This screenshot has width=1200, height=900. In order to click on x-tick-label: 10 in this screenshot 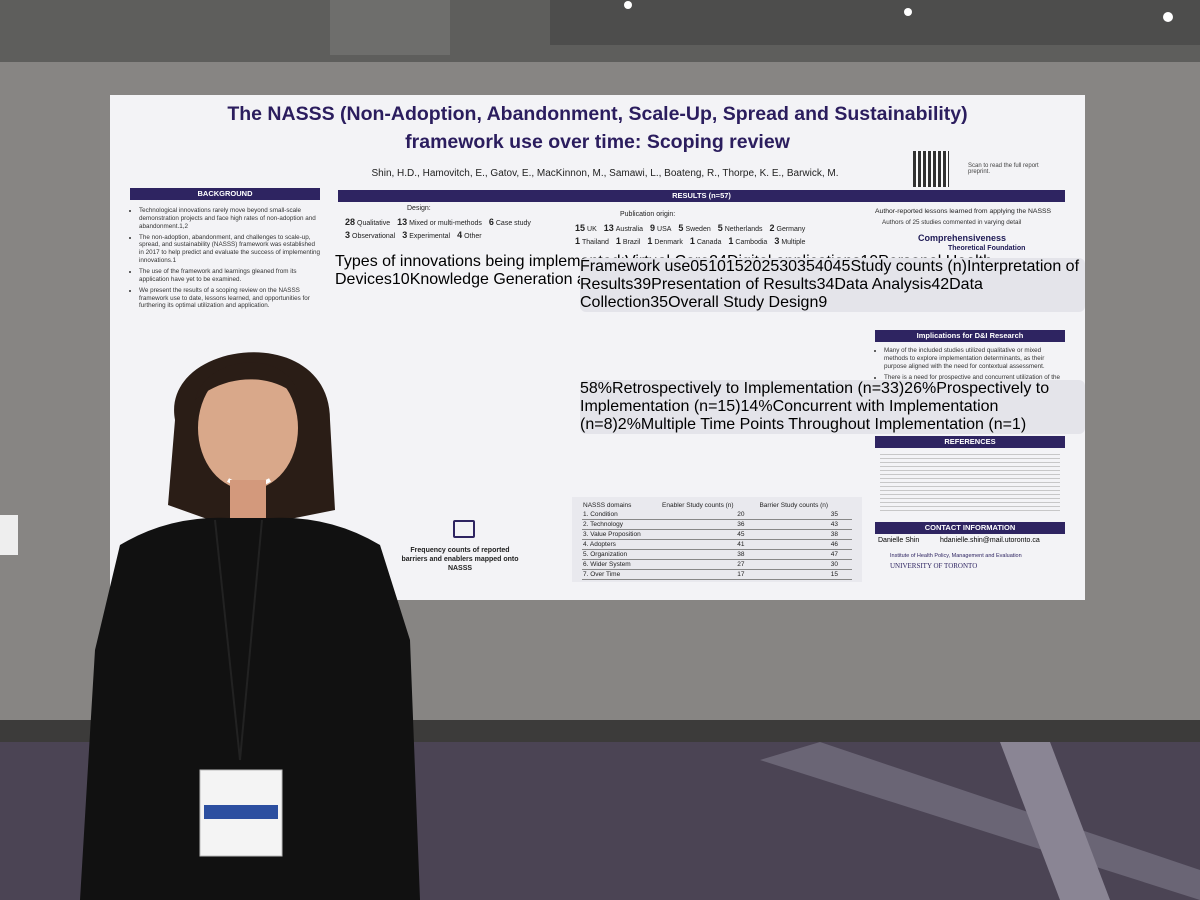, I will do `click(717, 266)`.